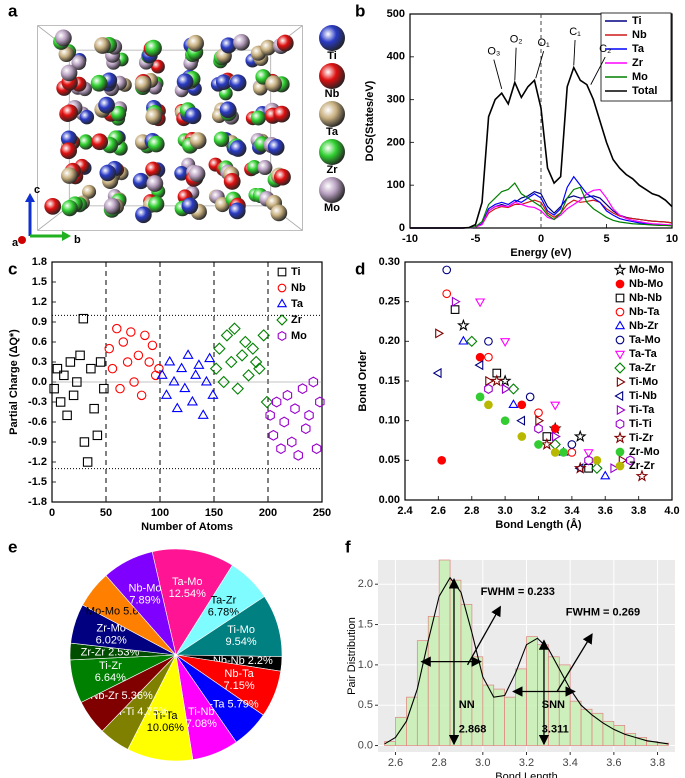  I want to click on legend-label: Ti-Ta, so click(642, 410).